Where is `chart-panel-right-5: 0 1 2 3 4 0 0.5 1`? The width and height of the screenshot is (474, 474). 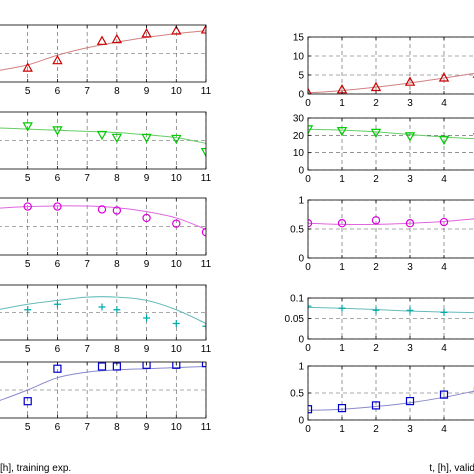 chart-panel-right-5: 0 1 2 3 4 0 0.5 1 is located at coordinates (382, 398).